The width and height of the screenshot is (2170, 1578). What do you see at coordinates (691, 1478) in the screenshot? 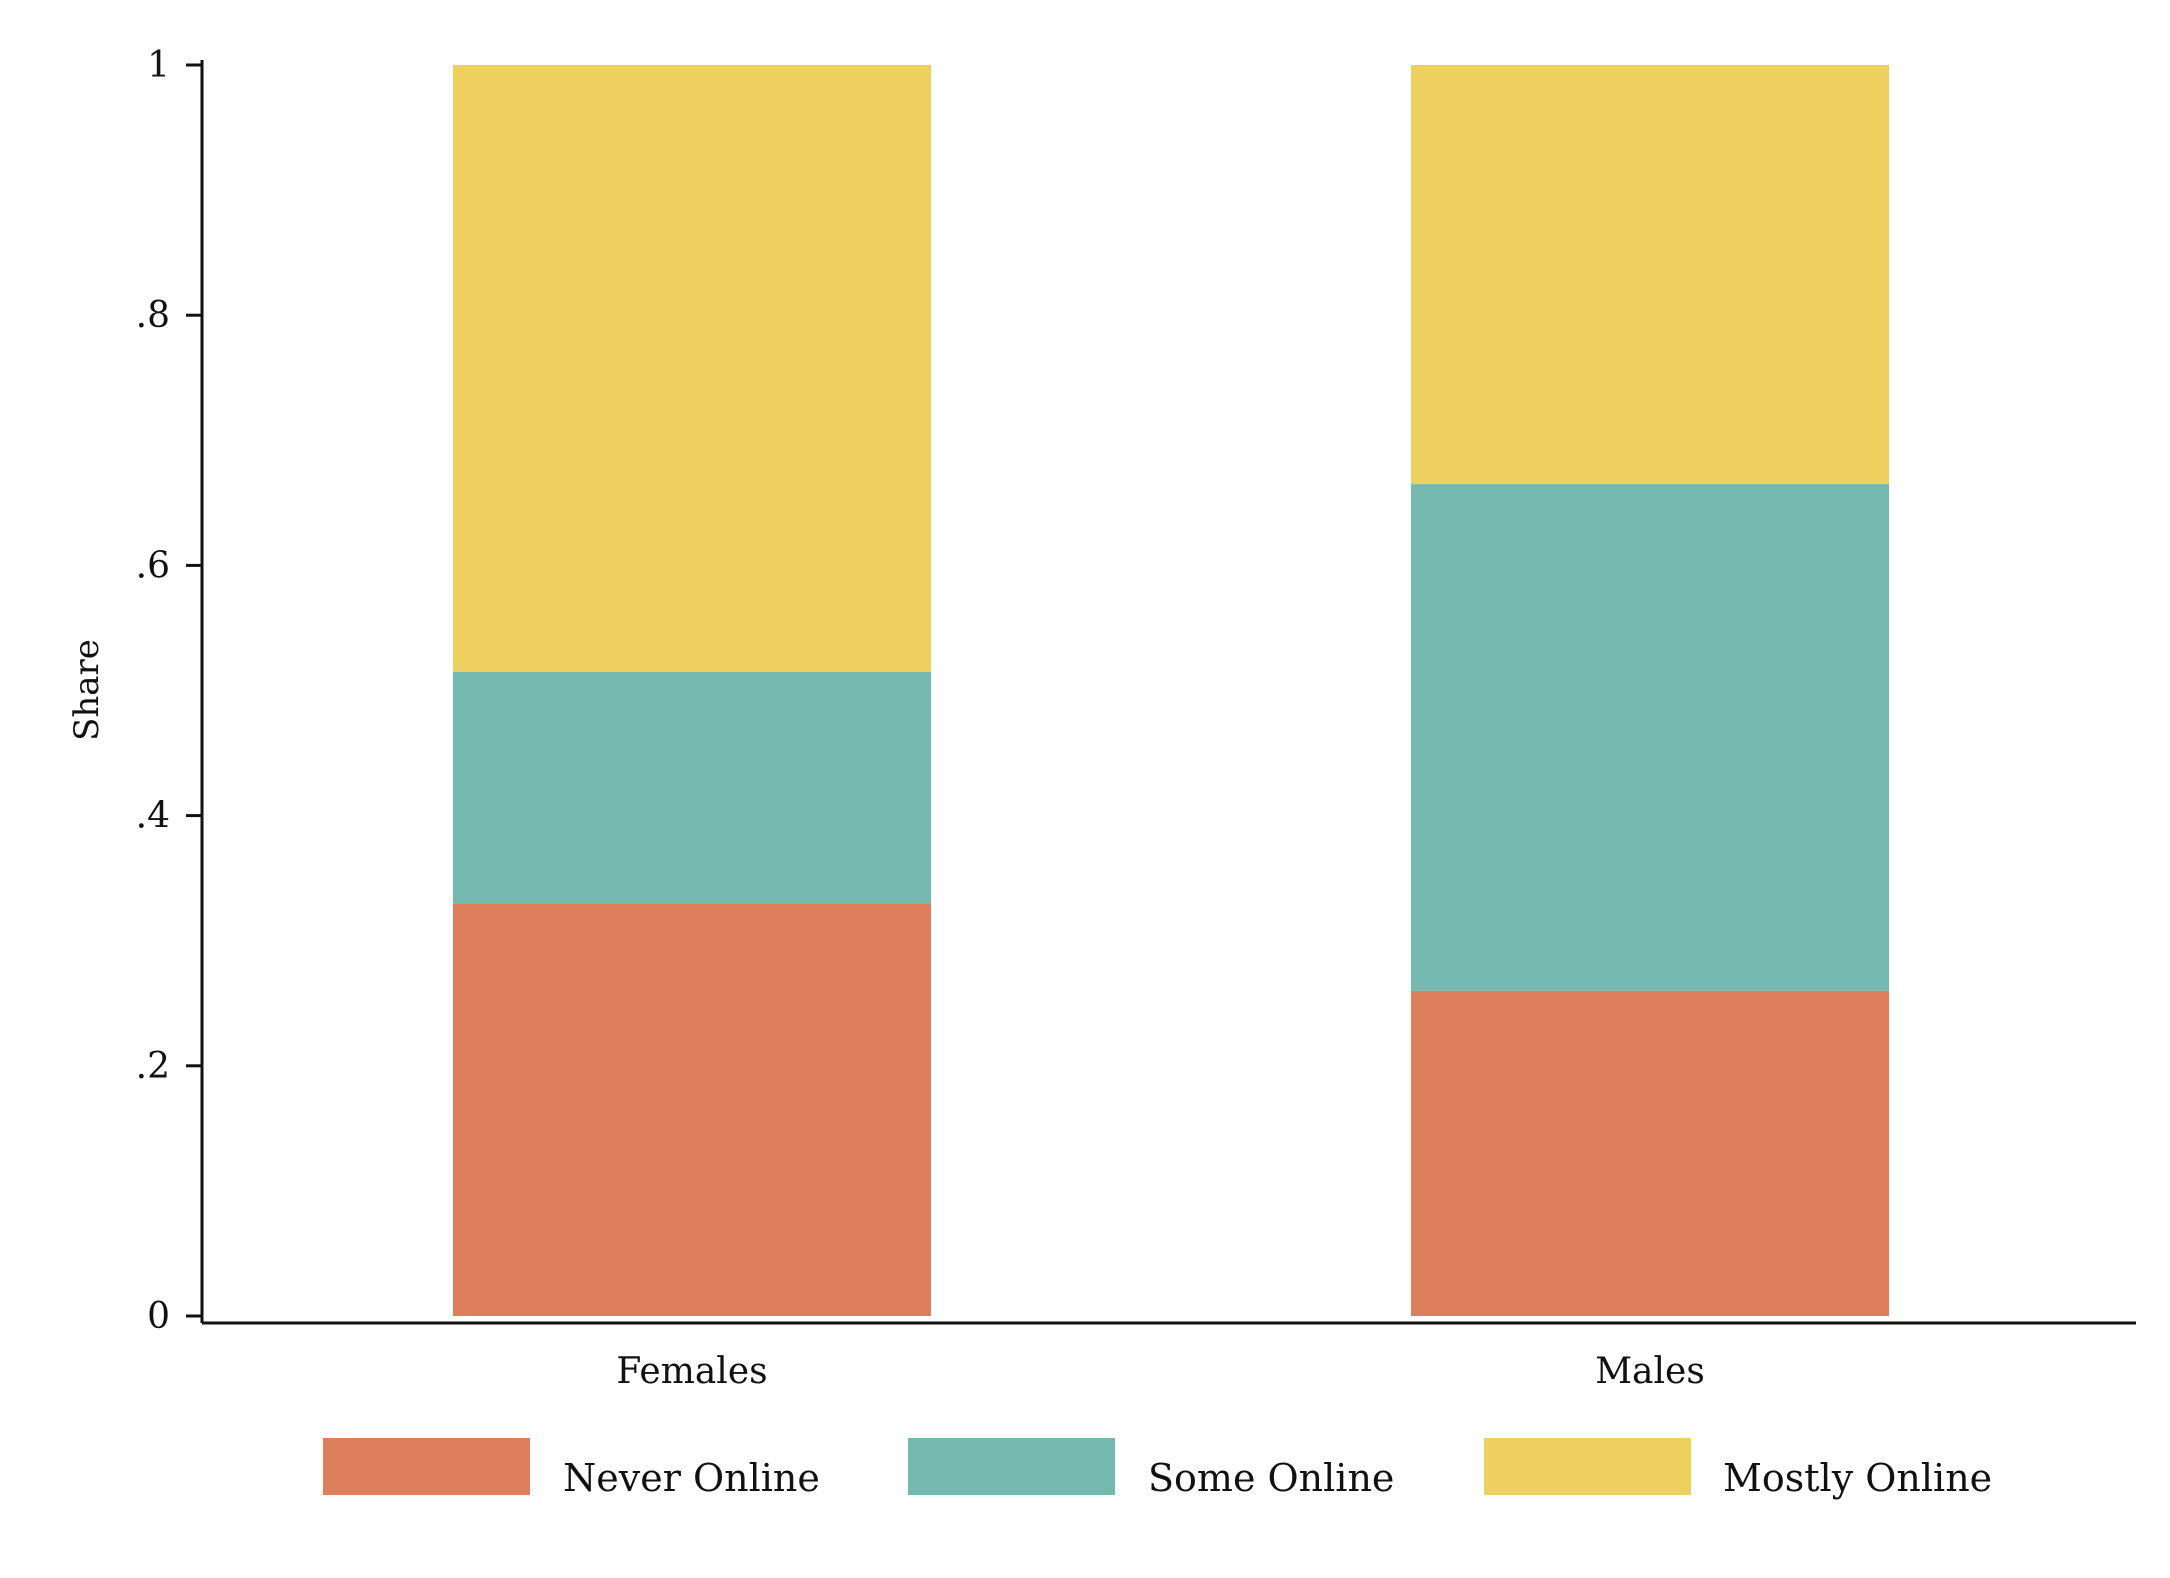
I see `legend-label: Never Online` at bounding box center [691, 1478].